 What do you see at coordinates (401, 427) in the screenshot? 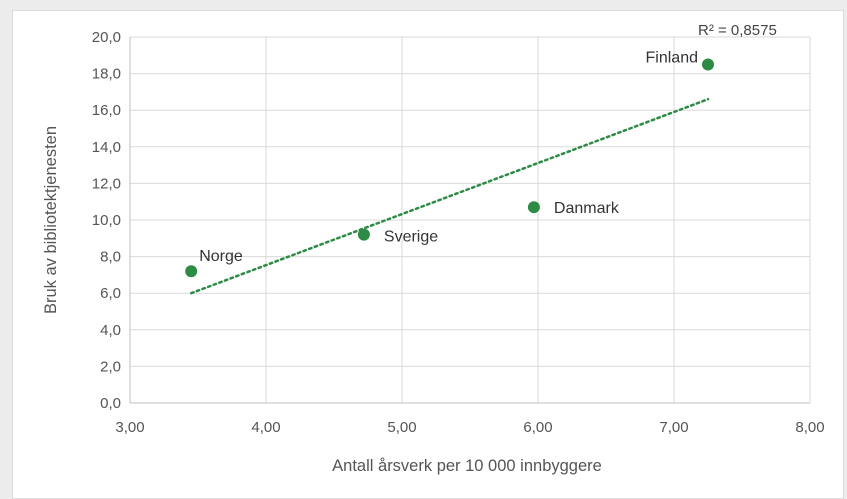
I see `x-tick-label: 5,00` at bounding box center [401, 427].